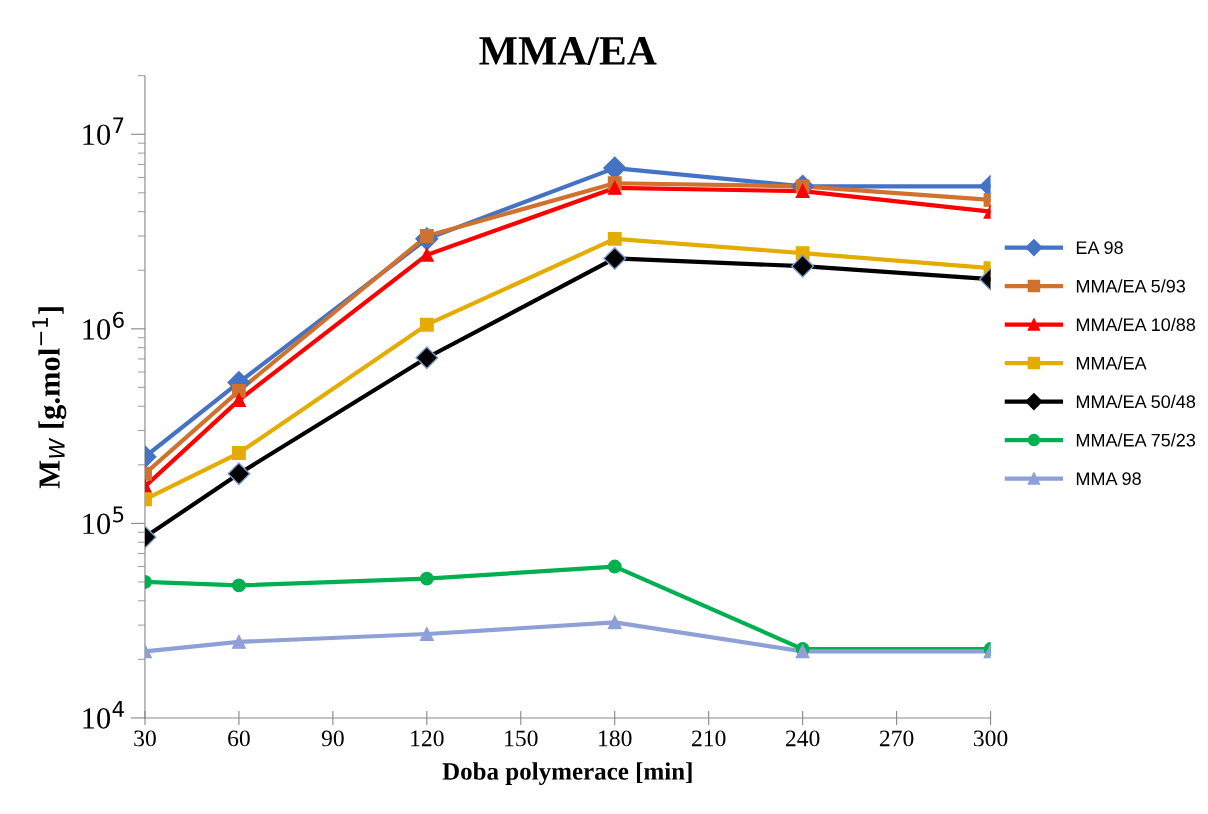 Image resolution: width=1208 pixels, height=814 pixels. I want to click on x-tick-label: 120, so click(427, 738).